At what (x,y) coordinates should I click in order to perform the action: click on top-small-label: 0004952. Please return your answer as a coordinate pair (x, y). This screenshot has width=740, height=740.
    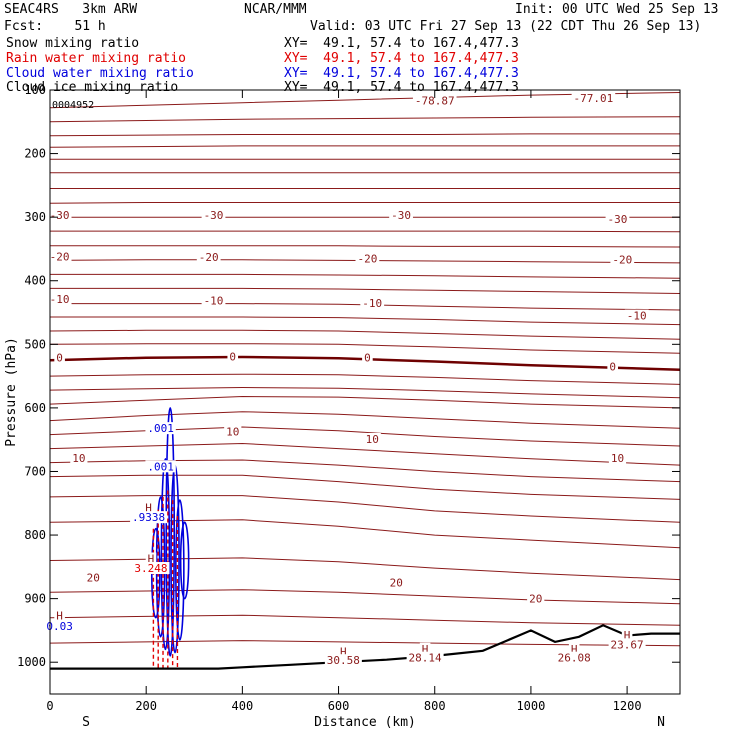
    Looking at the image, I should click on (73, 105).